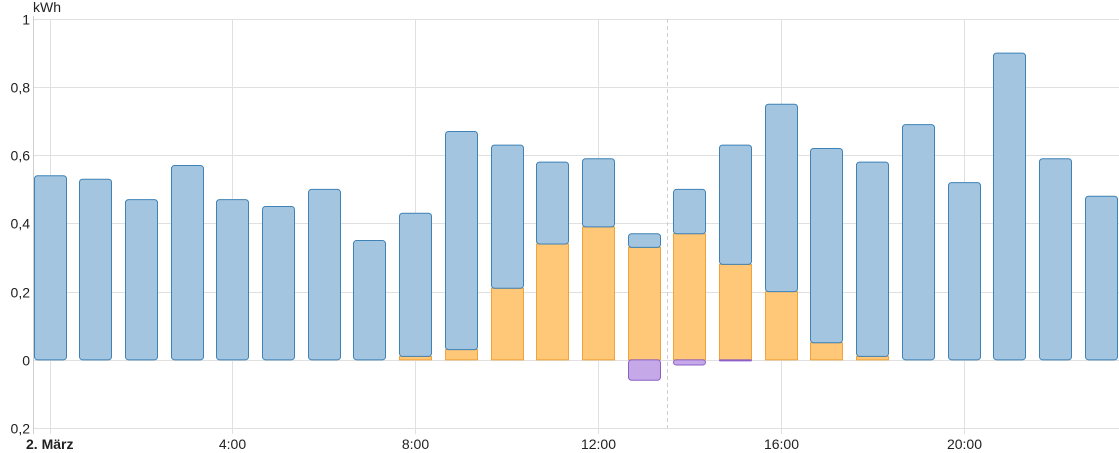 This screenshot has height=453, width=1119. Describe the element at coordinates (781, 444) in the screenshot. I see `x-tick-label: 16:00` at that location.